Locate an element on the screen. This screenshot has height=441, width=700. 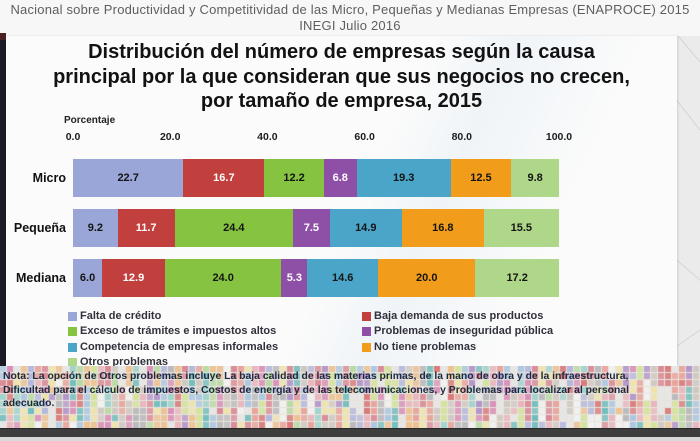
bar-value-label: 14.9 is located at coordinates (366, 228).